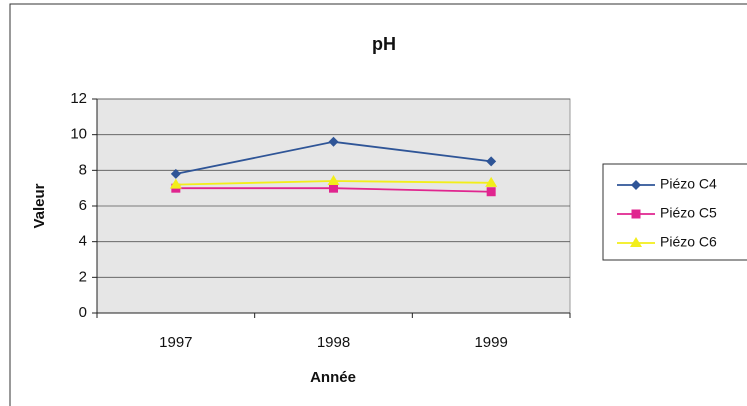 The height and width of the screenshot is (406, 747). What do you see at coordinates (78, 98) in the screenshot?
I see `y-tick-label: 12` at bounding box center [78, 98].